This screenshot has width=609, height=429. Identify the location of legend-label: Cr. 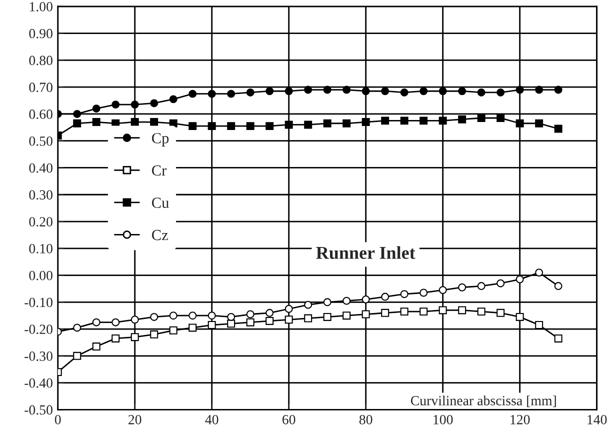
(159, 170).